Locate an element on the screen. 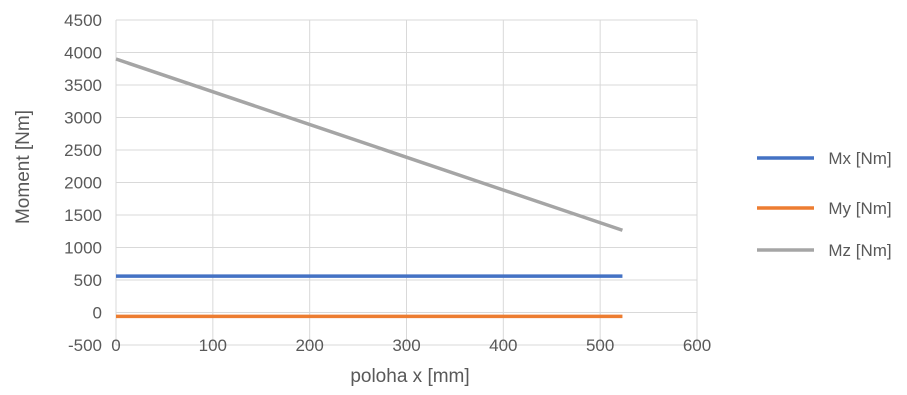 This screenshot has height=395, width=907. y-tick-label: 1000 is located at coordinates (83, 248).